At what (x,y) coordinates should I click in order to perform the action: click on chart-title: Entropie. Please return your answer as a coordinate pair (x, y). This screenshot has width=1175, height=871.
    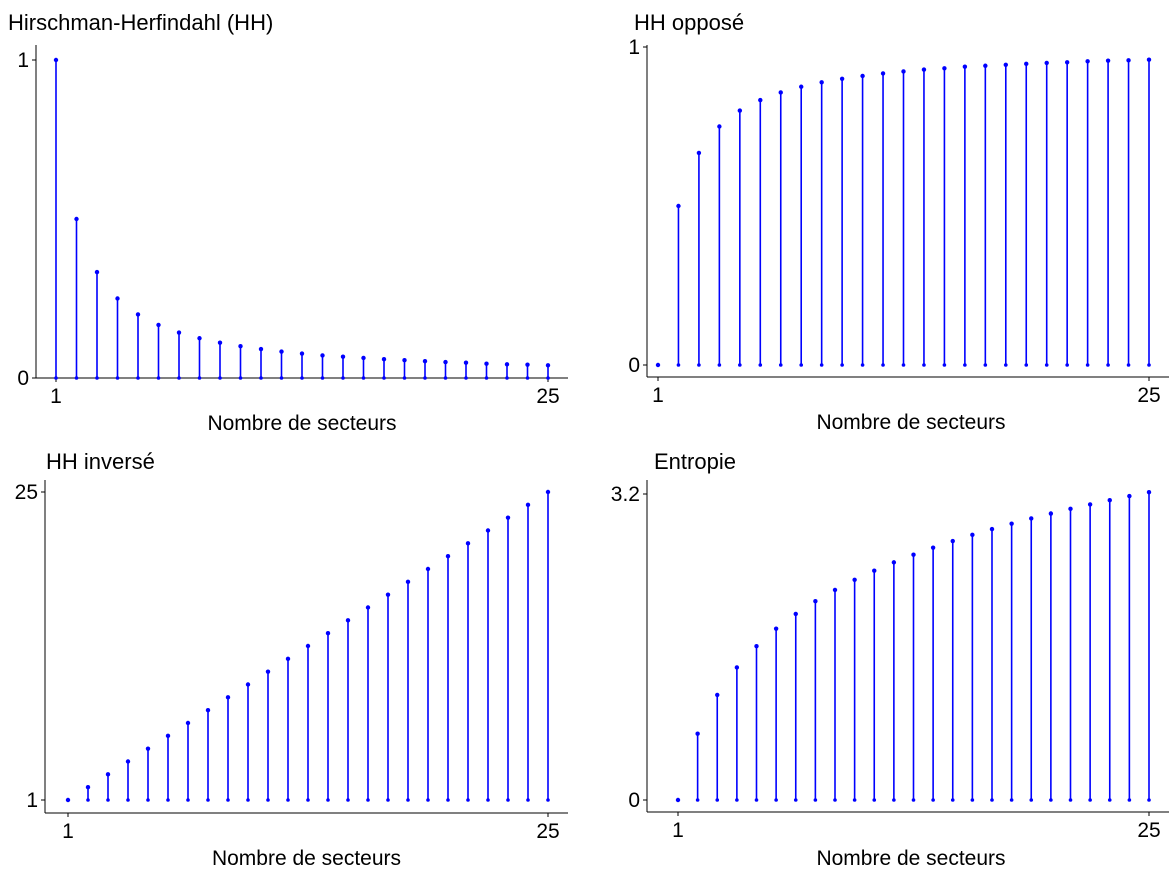
    Looking at the image, I should click on (695, 461).